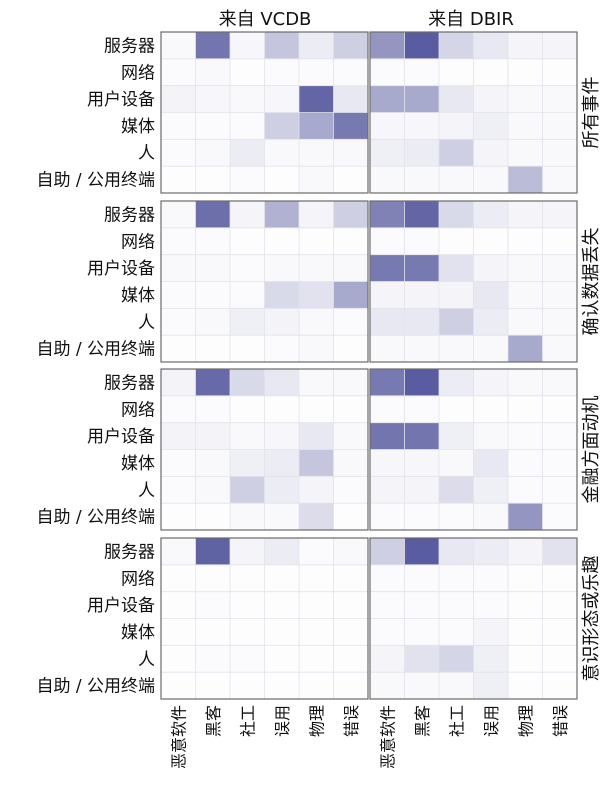 The height and width of the screenshot is (800, 605). Describe the element at coordinates (178, 737) in the screenshot. I see `x-tick-label: 恶意软件` at that location.